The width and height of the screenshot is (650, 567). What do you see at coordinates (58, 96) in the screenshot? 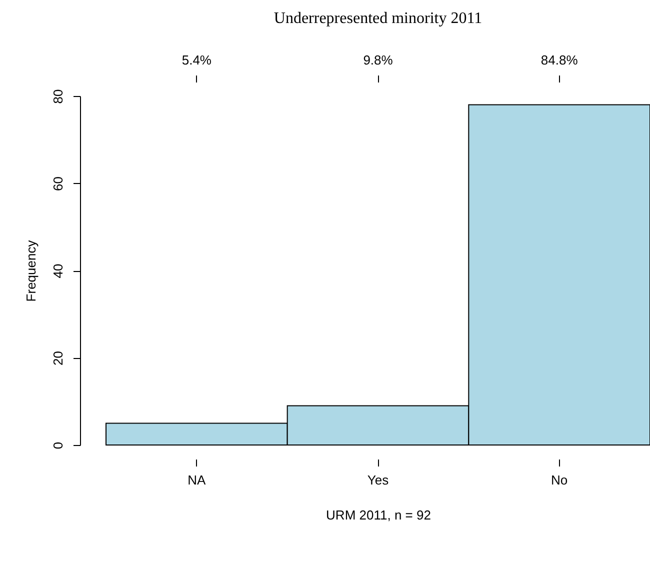
I see `y-tick-label: 80` at bounding box center [58, 96].